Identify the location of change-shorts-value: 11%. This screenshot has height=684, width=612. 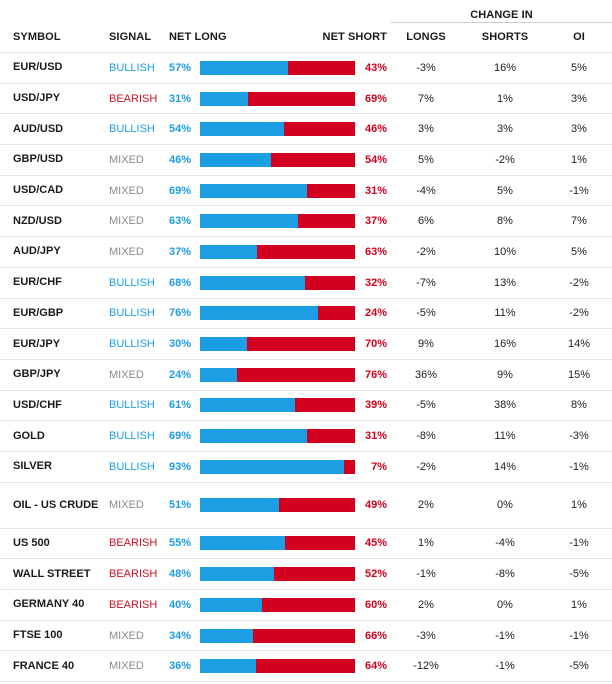
(505, 436).